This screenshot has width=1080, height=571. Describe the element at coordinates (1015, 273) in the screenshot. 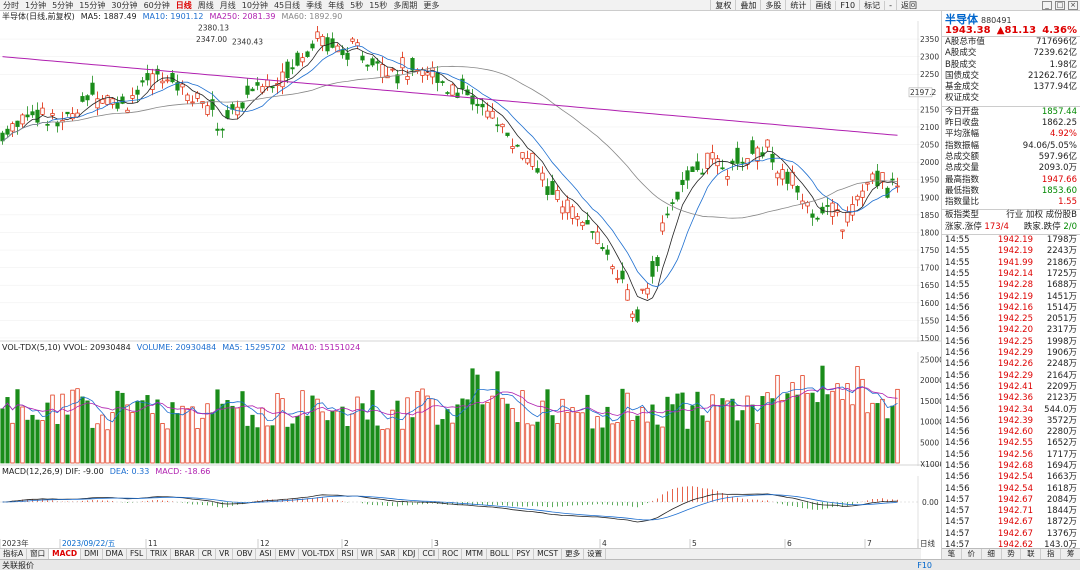

I see `tick-price: 1942.14` at that location.